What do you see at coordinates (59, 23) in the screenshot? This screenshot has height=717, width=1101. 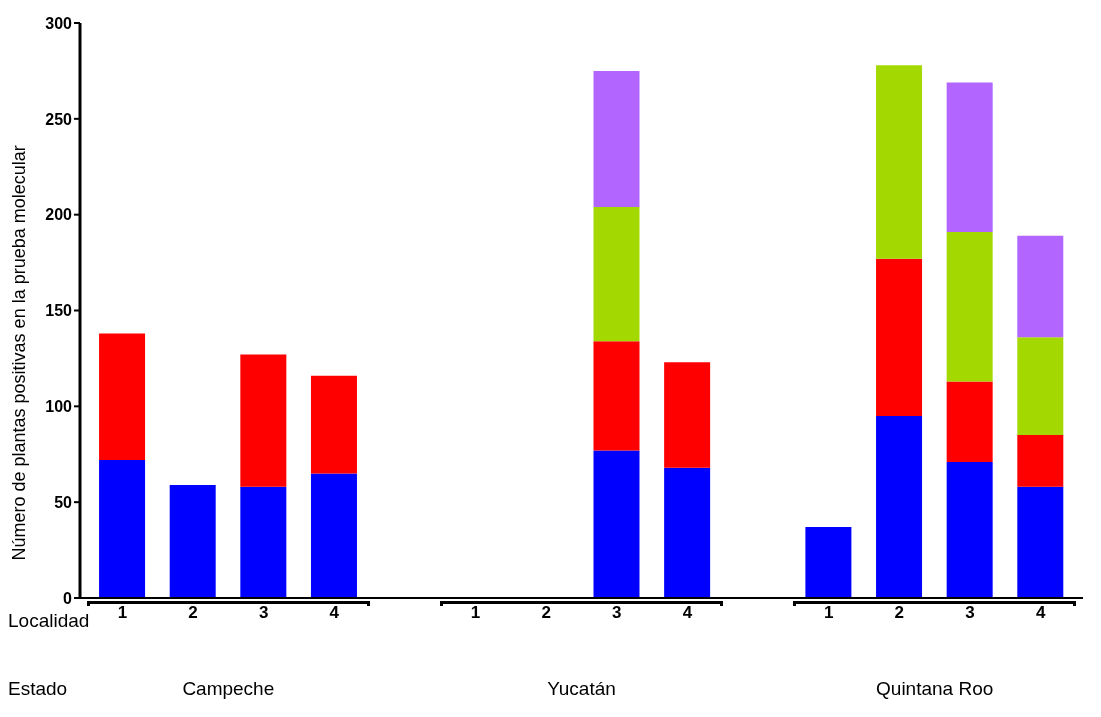 I see `y-tick-label: 300` at bounding box center [59, 23].